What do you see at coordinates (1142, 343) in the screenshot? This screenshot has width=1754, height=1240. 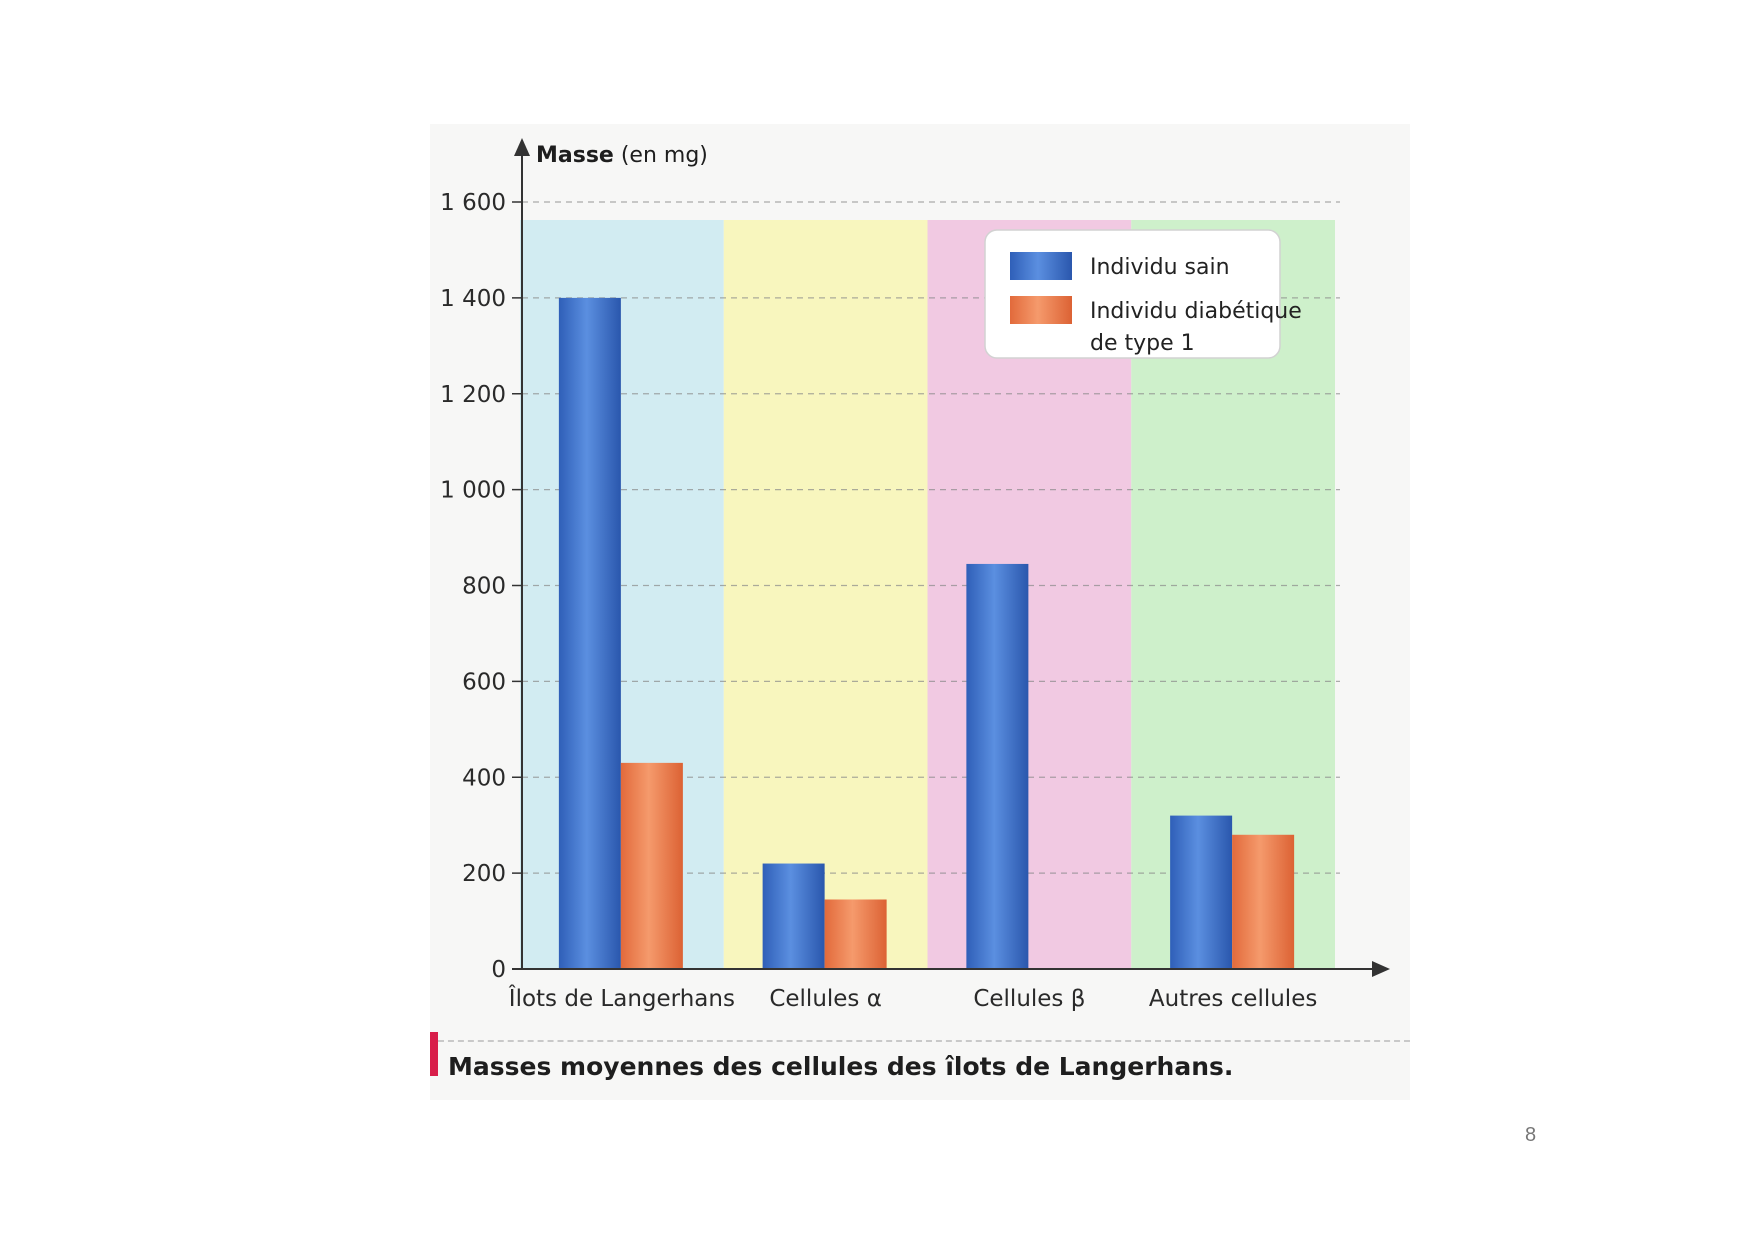 I see `legend-label: de type 1` at bounding box center [1142, 343].